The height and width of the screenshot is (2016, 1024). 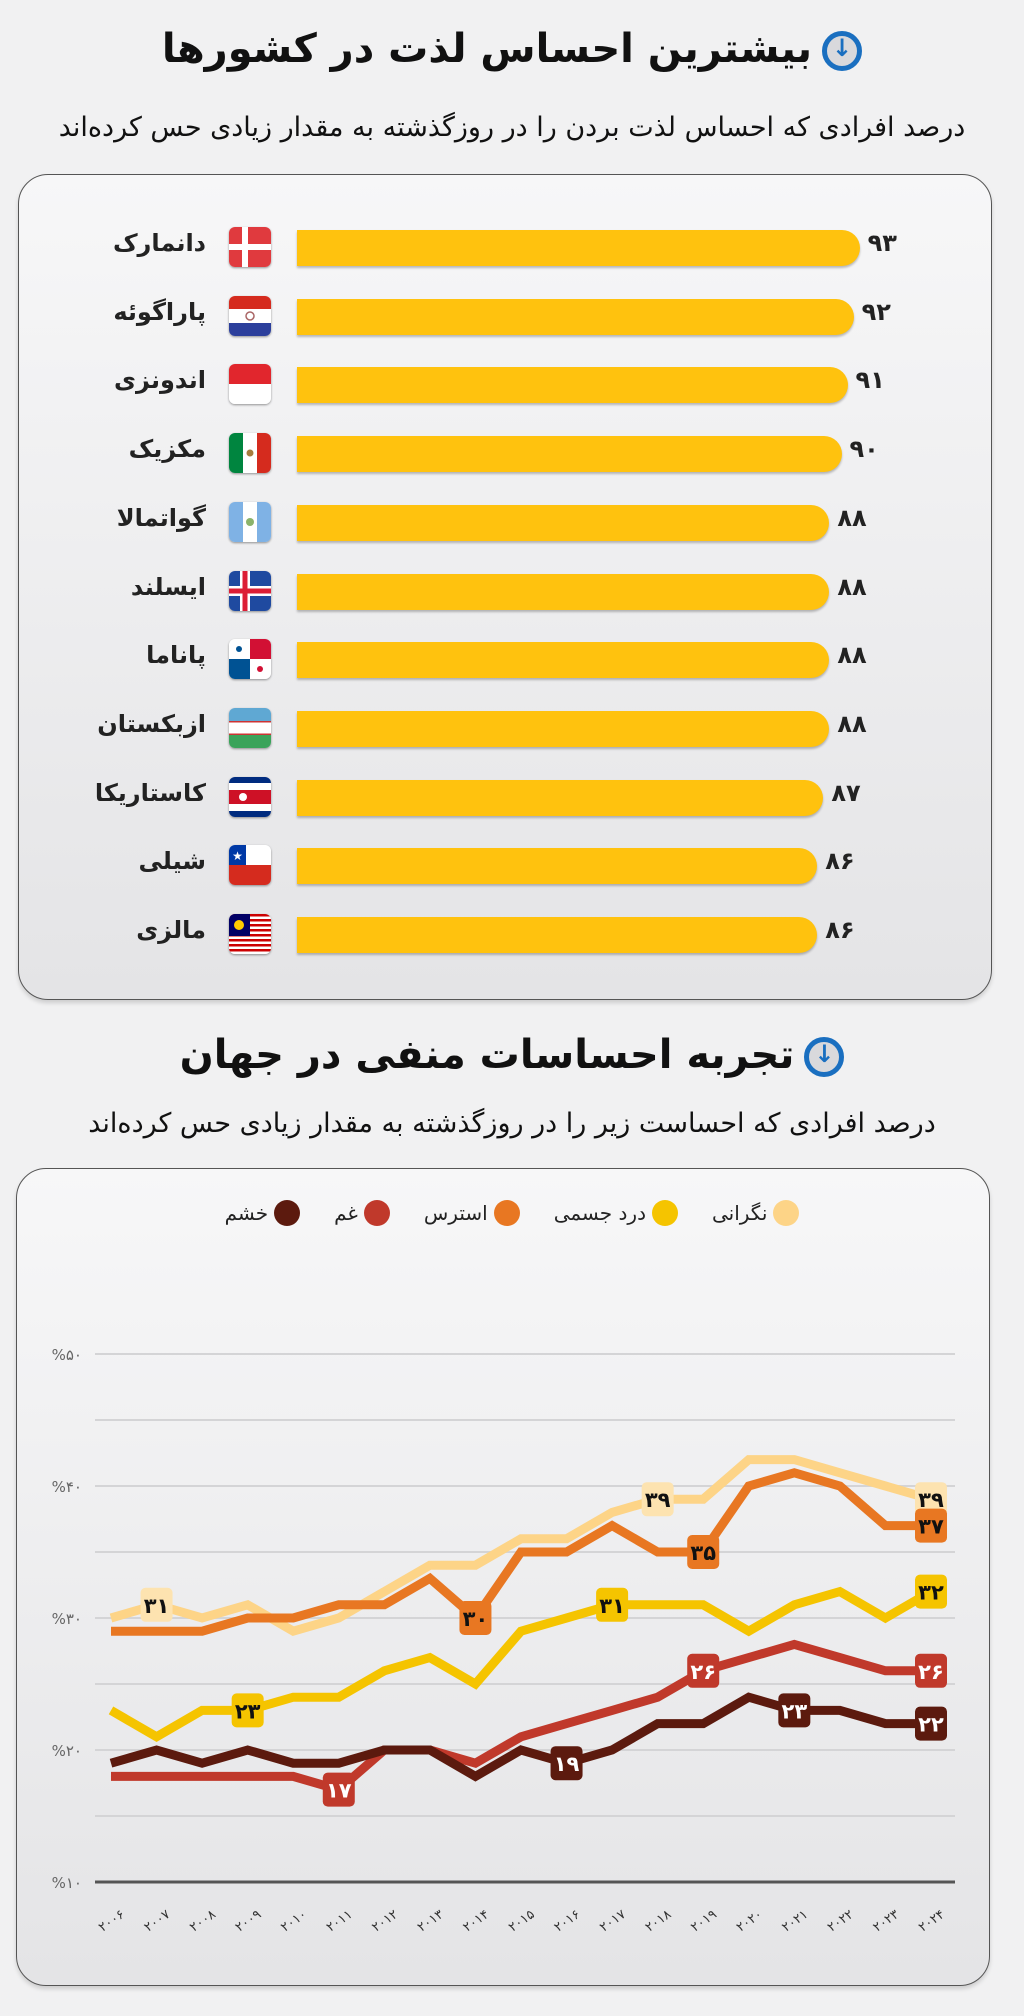 I want to click on bar-row: شیلی ★ ۸۶, so click(x=505, y=865).